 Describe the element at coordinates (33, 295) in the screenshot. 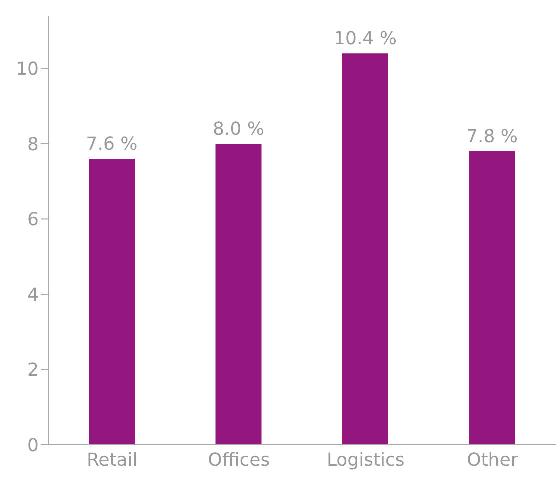

I see `y-tick-label: 4` at that location.